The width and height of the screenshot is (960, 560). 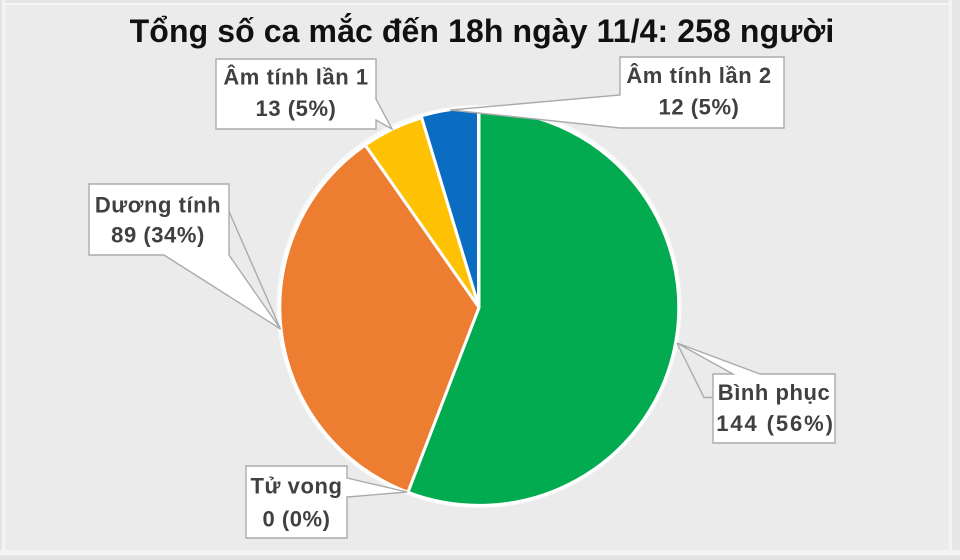 I want to click on svg-text: Dương tính, so click(x=158, y=205).